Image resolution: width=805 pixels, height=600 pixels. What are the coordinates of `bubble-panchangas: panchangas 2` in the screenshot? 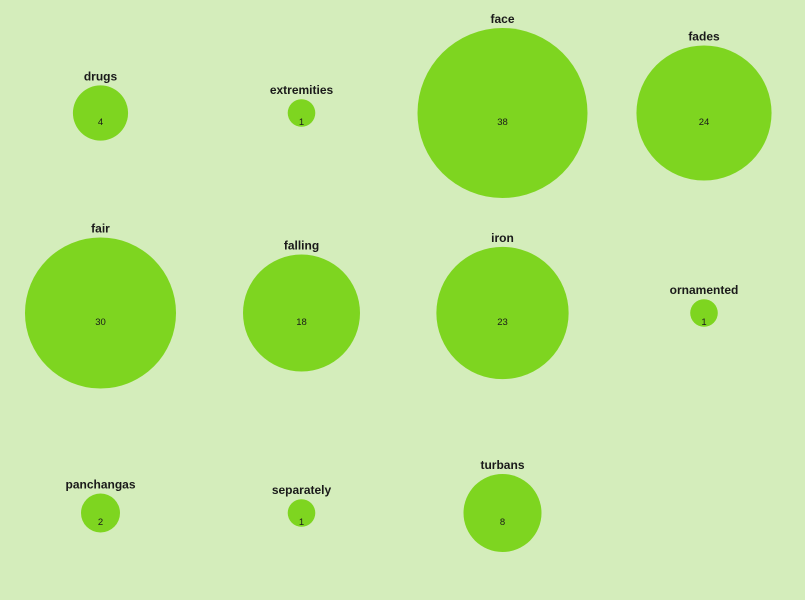 It's located at (100, 505).